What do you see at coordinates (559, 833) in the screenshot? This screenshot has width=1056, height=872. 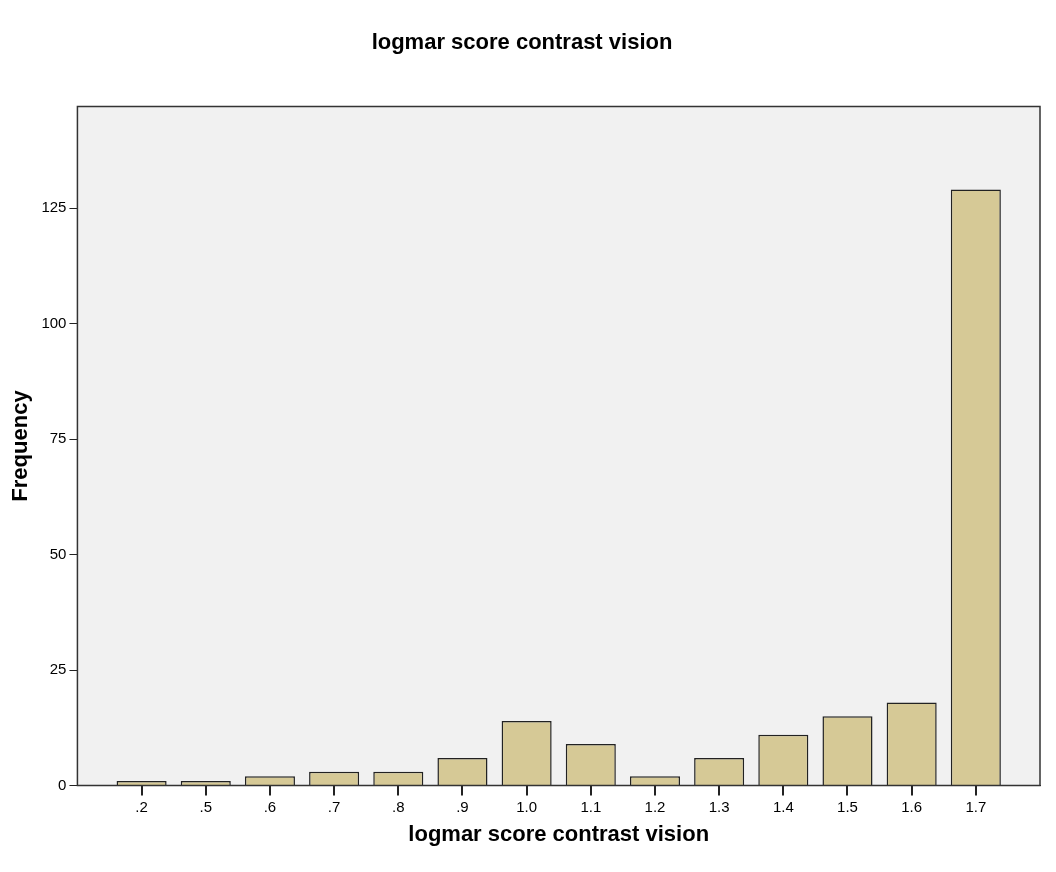 I see `x-axis-title: logmar score contrast vision` at bounding box center [559, 833].